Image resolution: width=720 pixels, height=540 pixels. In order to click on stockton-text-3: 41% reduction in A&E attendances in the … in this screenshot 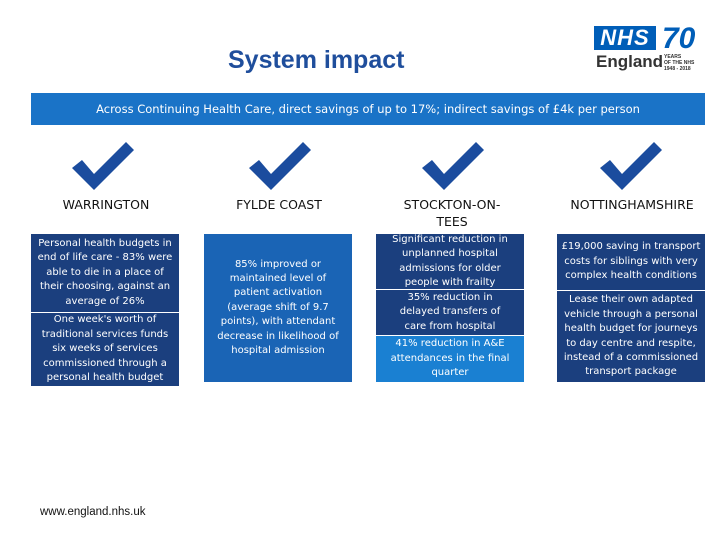, I will do `click(450, 358)`.